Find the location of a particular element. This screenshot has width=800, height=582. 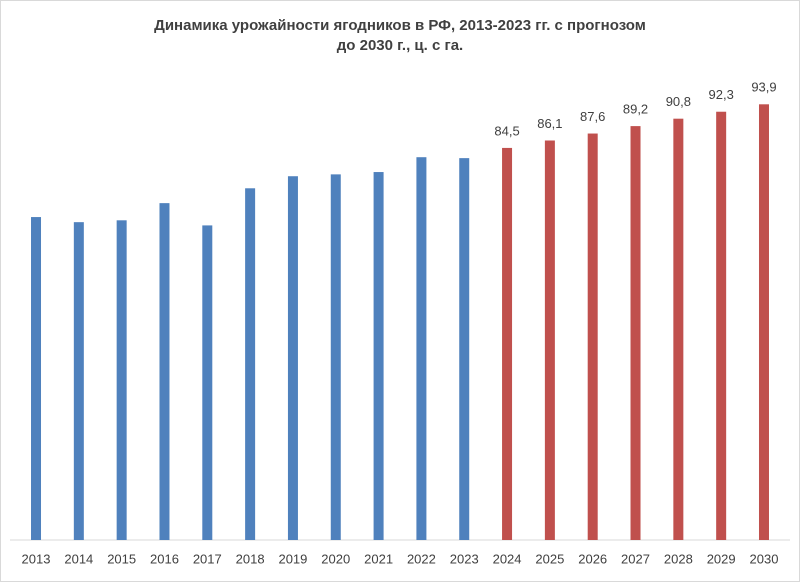

x-tick-label: 2015 is located at coordinates (121, 558).